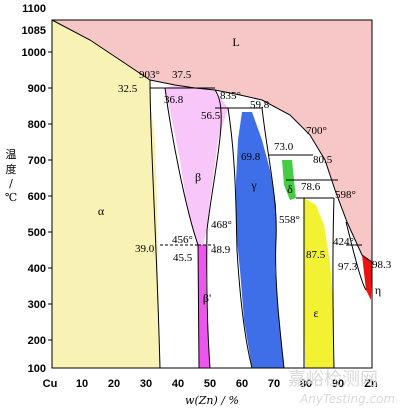 This screenshot has height=417, width=400. I want to click on x-tick-label: 50, so click(210, 384).